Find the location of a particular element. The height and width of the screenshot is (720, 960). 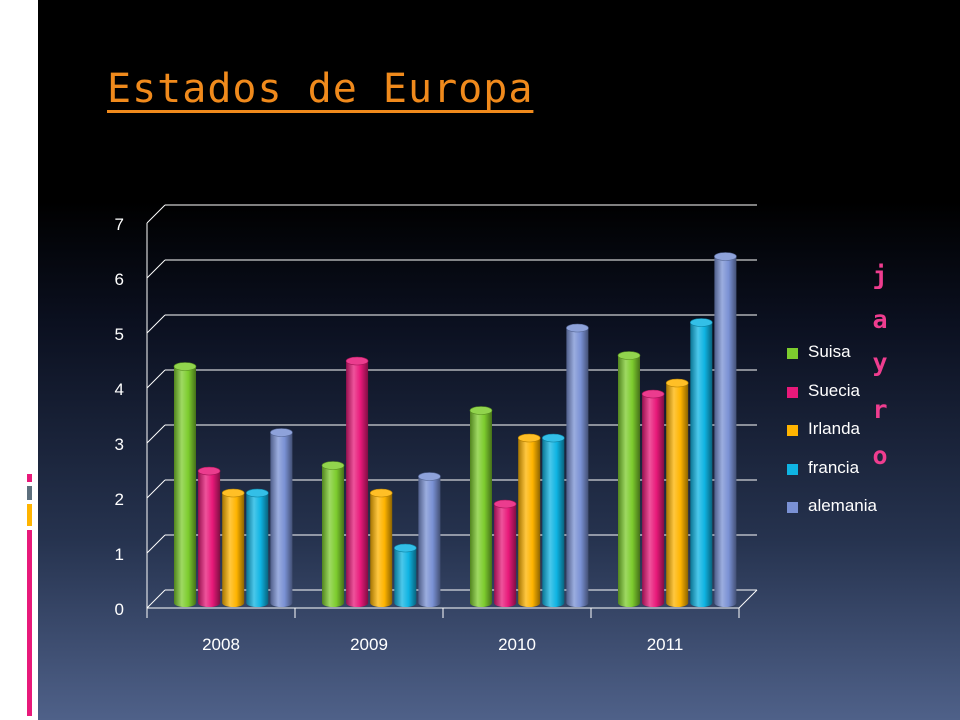

bar-irlanda-2011 is located at coordinates (677, 492).